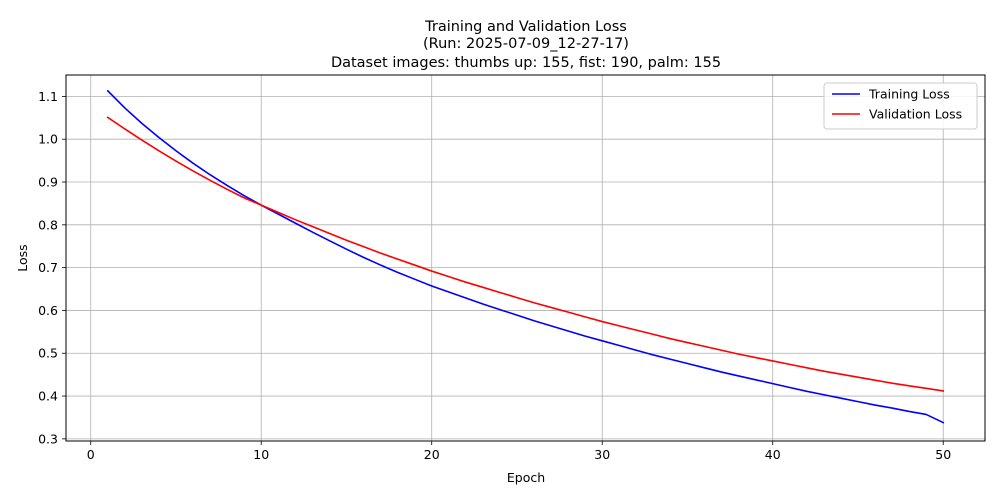  I want to click on legend-box, so click(900, 106).